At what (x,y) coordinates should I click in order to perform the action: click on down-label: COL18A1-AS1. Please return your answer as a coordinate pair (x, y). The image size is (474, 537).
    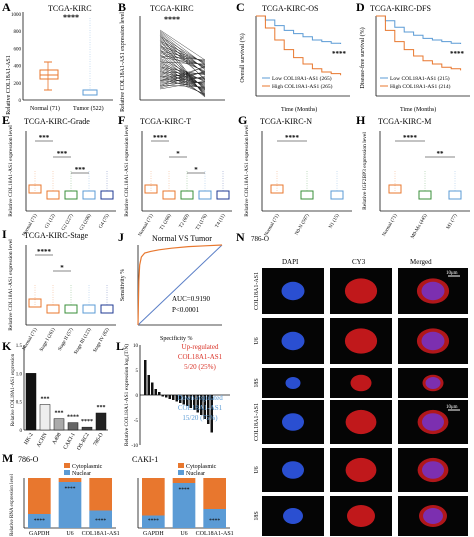
    Looking at the image, I should click on (200, 408).